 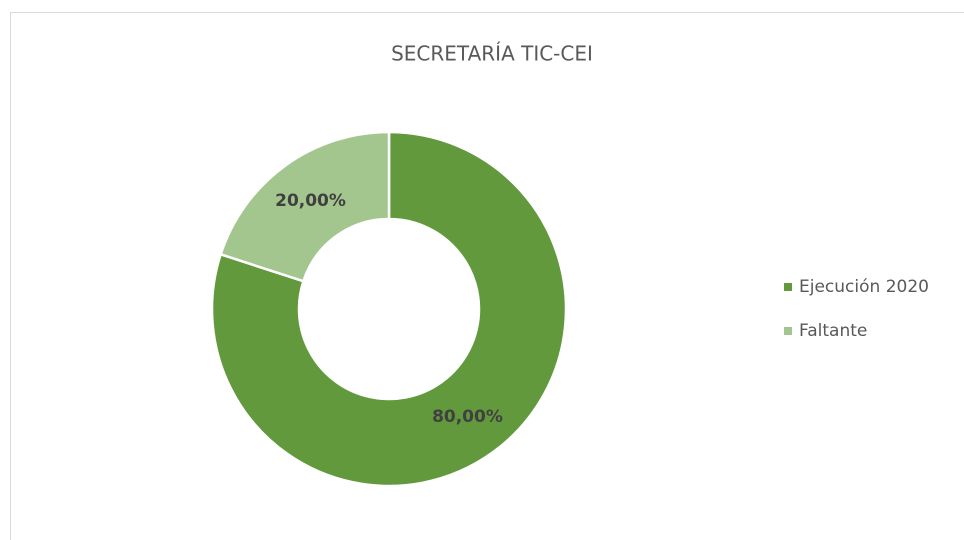 I want to click on chart-title: SECRETARÍA TIC-CEI, so click(x=492, y=54).